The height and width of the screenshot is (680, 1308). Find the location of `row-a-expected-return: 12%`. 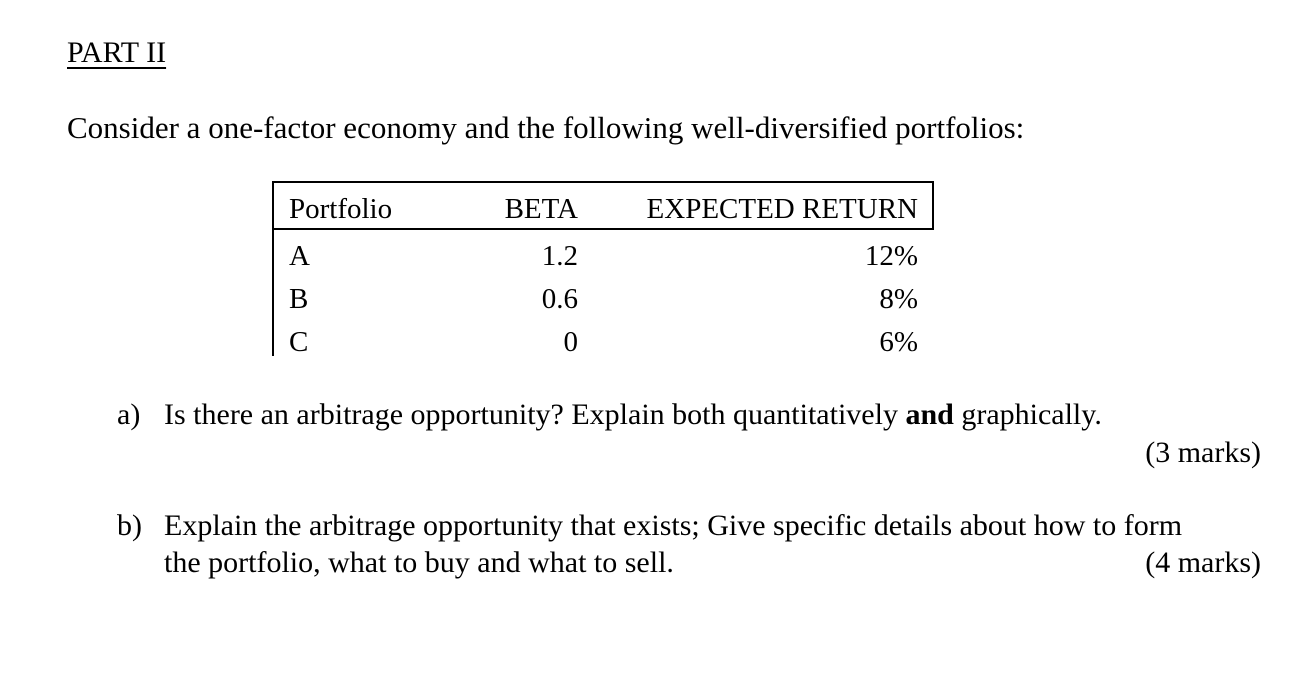

row-a-expected-return: 12% is located at coordinates (891, 256).